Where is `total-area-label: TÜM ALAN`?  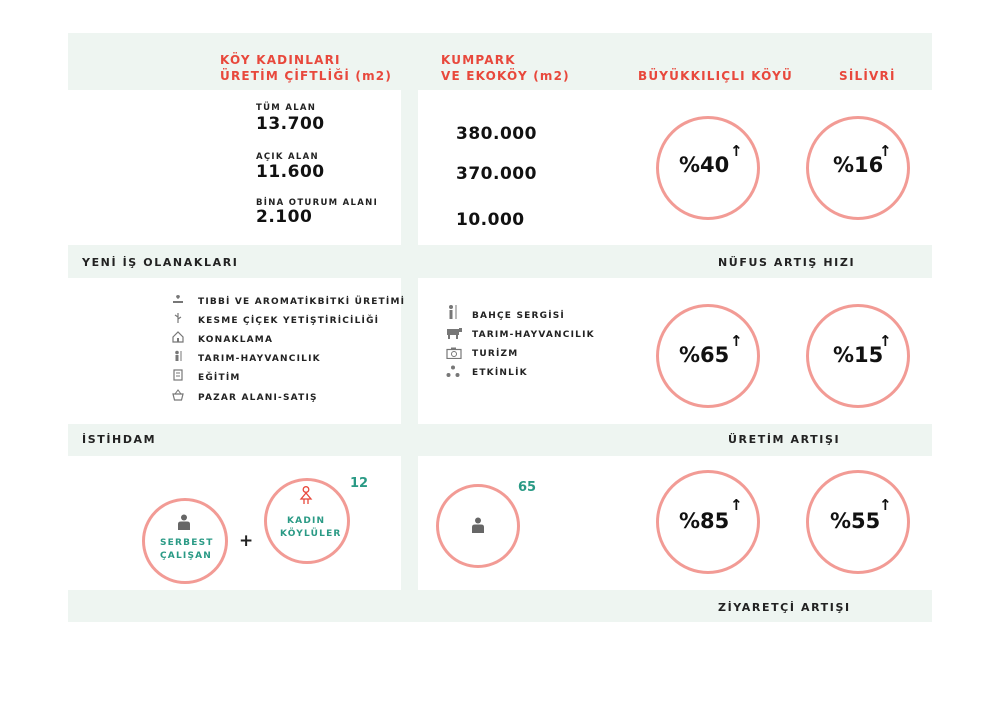
total-area-label: TÜM ALAN is located at coordinates (286, 108).